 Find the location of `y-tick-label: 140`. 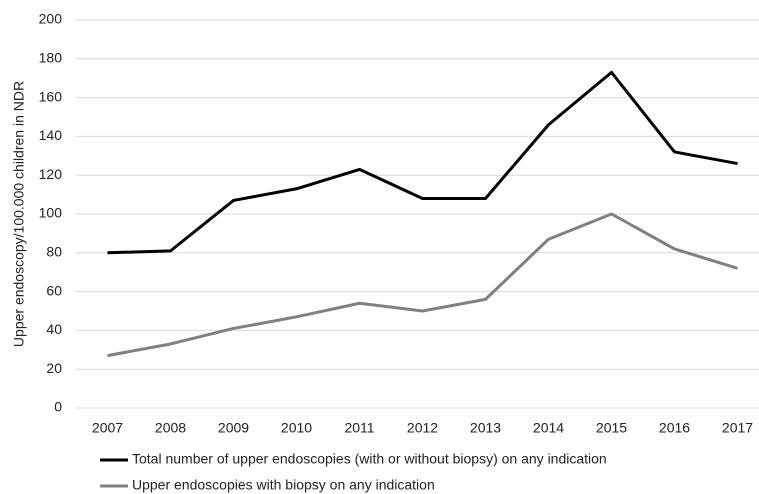

y-tick-label: 140 is located at coordinates (51, 135).